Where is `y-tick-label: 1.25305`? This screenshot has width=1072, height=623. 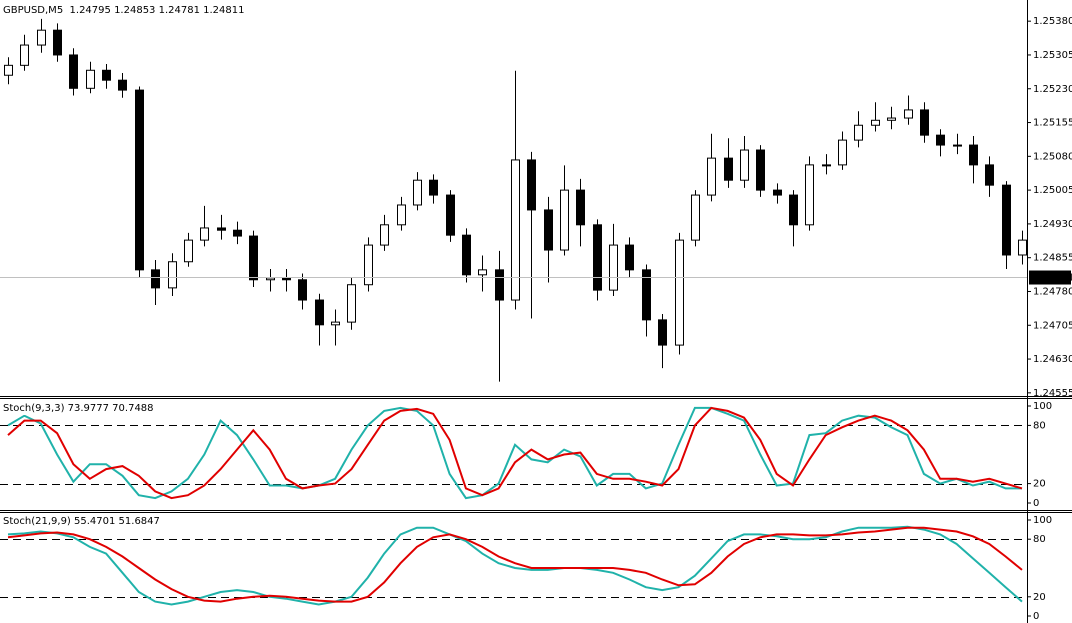
y-tick-label: 1.25305 is located at coordinates (1052, 55).